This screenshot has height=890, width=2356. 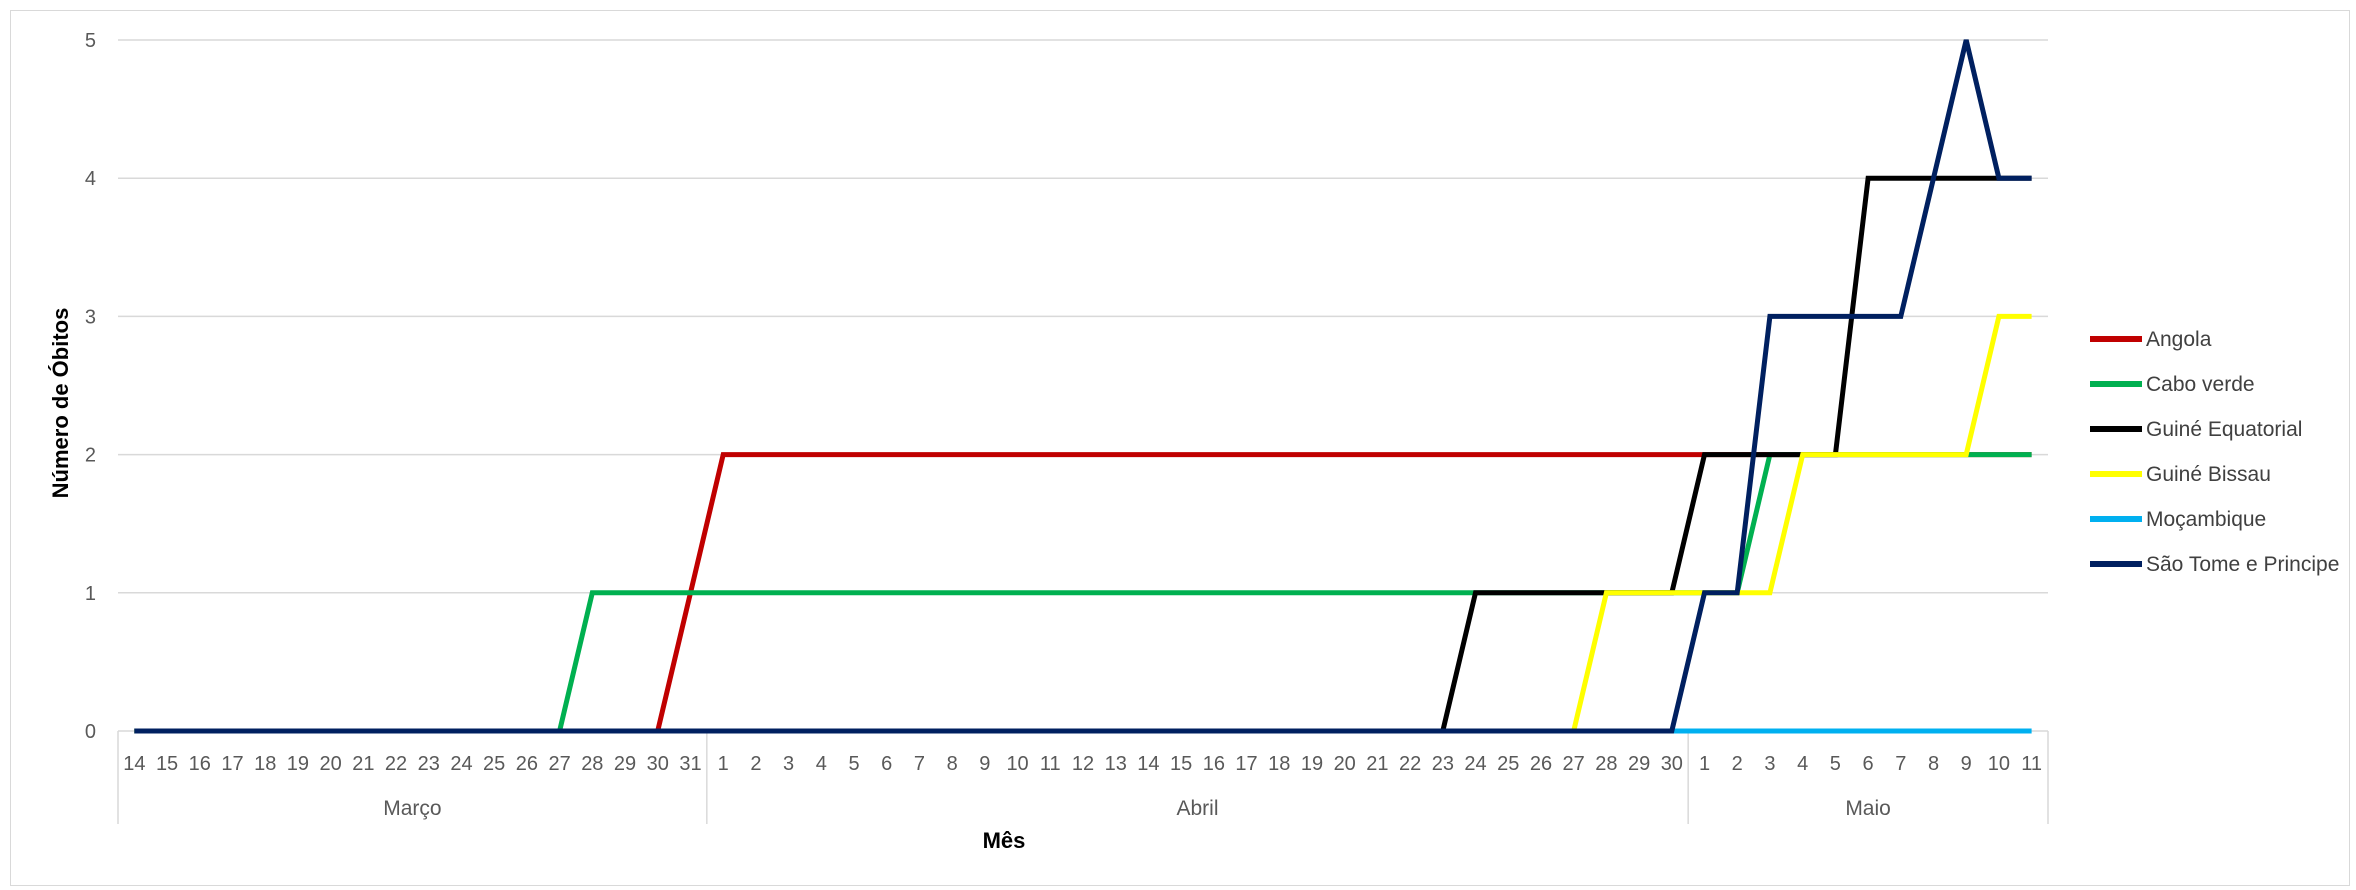 What do you see at coordinates (90, 456) in the screenshot?
I see `y-tick-label: 2` at bounding box center [90, 456].